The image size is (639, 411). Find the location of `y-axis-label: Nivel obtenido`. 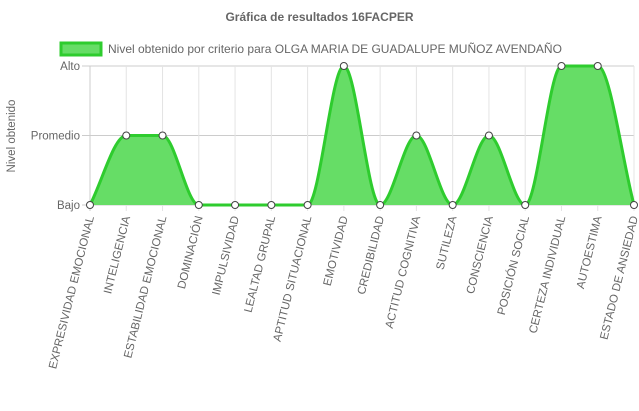

y-axis-label: Nivel obtenido is located at coordinates (12, 136).